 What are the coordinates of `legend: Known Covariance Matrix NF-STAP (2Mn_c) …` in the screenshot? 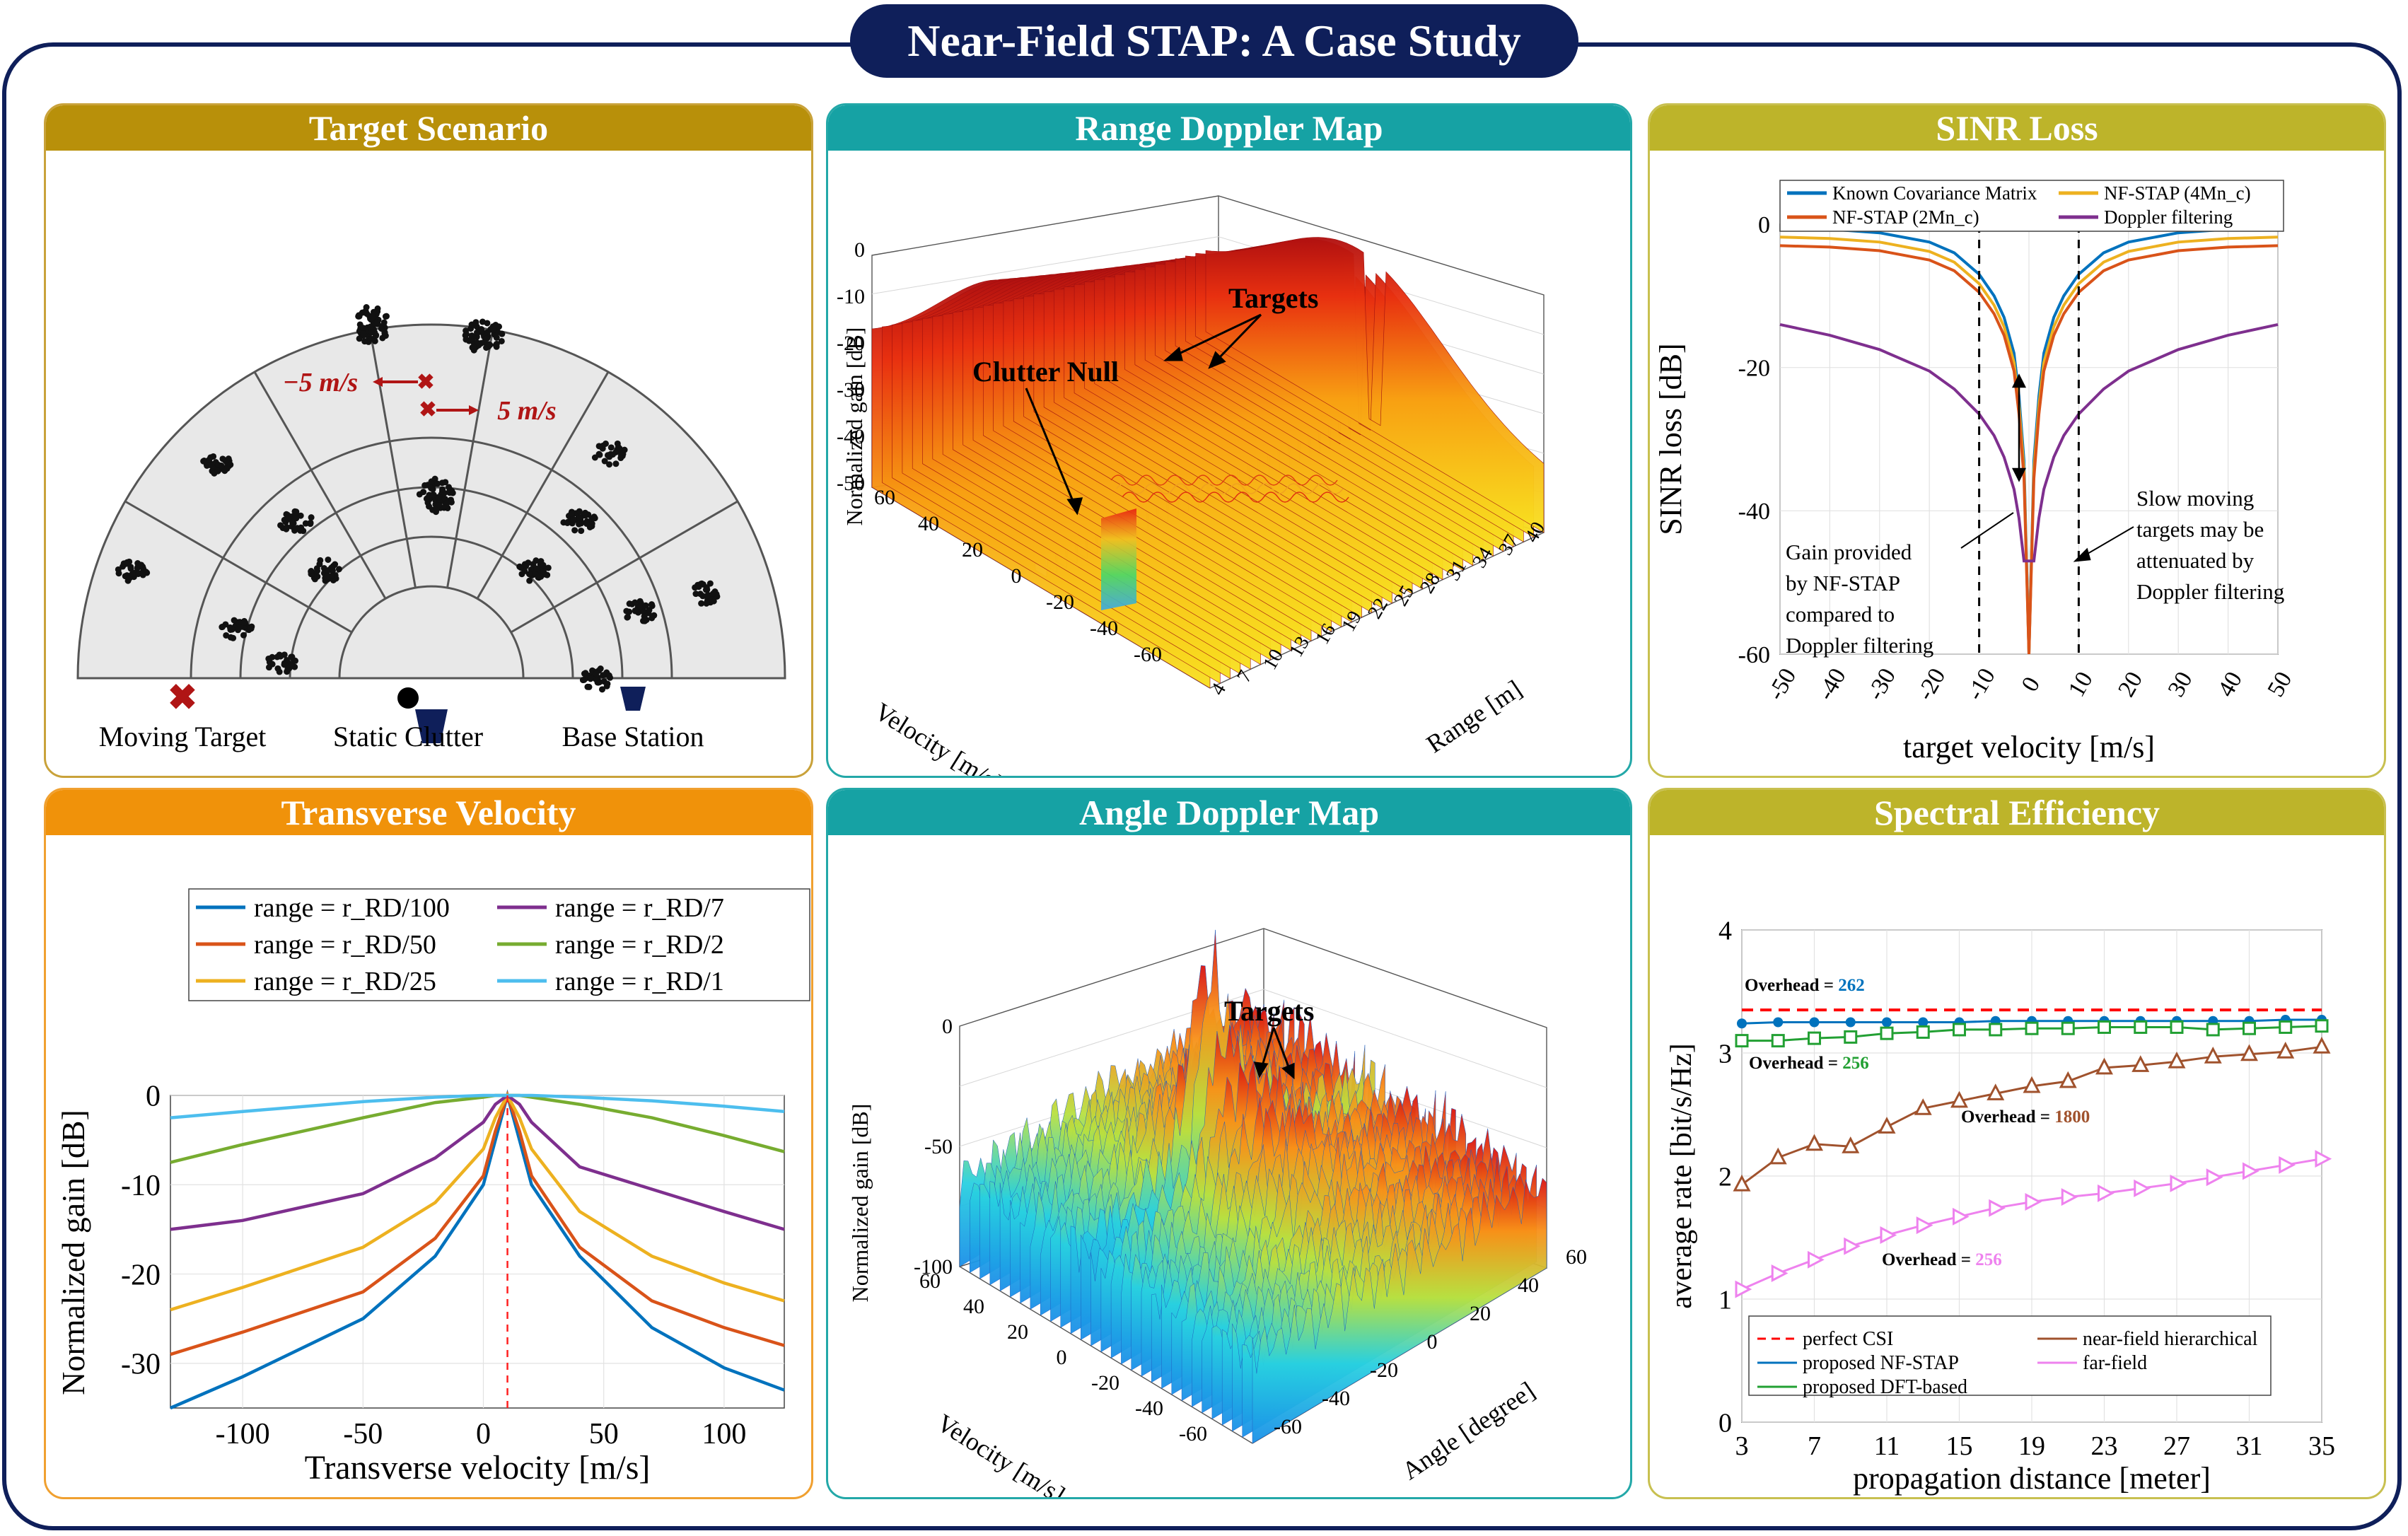 It's located at (2031, 206).